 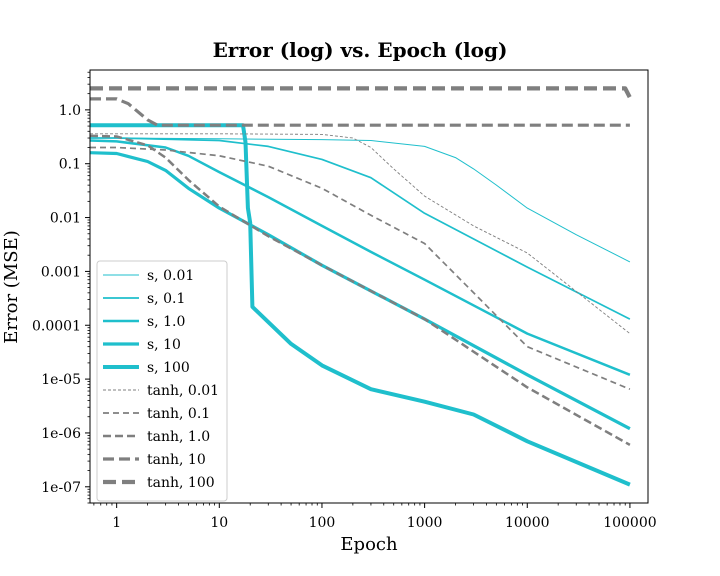 What do you see at coordinates (168, 368) in the screenshot?
I see `legend-label: s, 100` at bounding box center [168, 368].